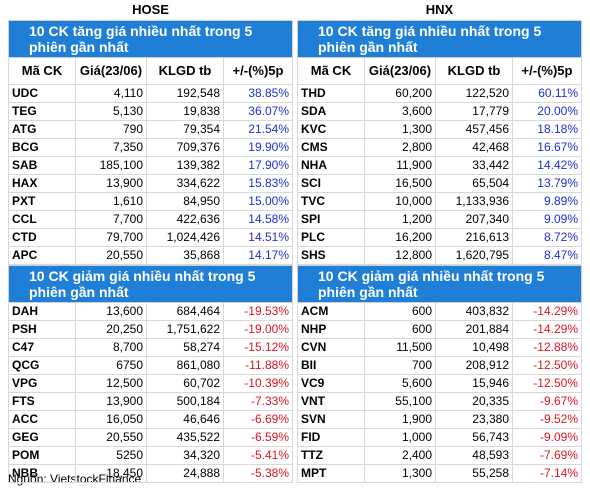 Image resolution: width=590 pixels, height=496 pixels. I want to click on cell: ACM, so click(330, 311).